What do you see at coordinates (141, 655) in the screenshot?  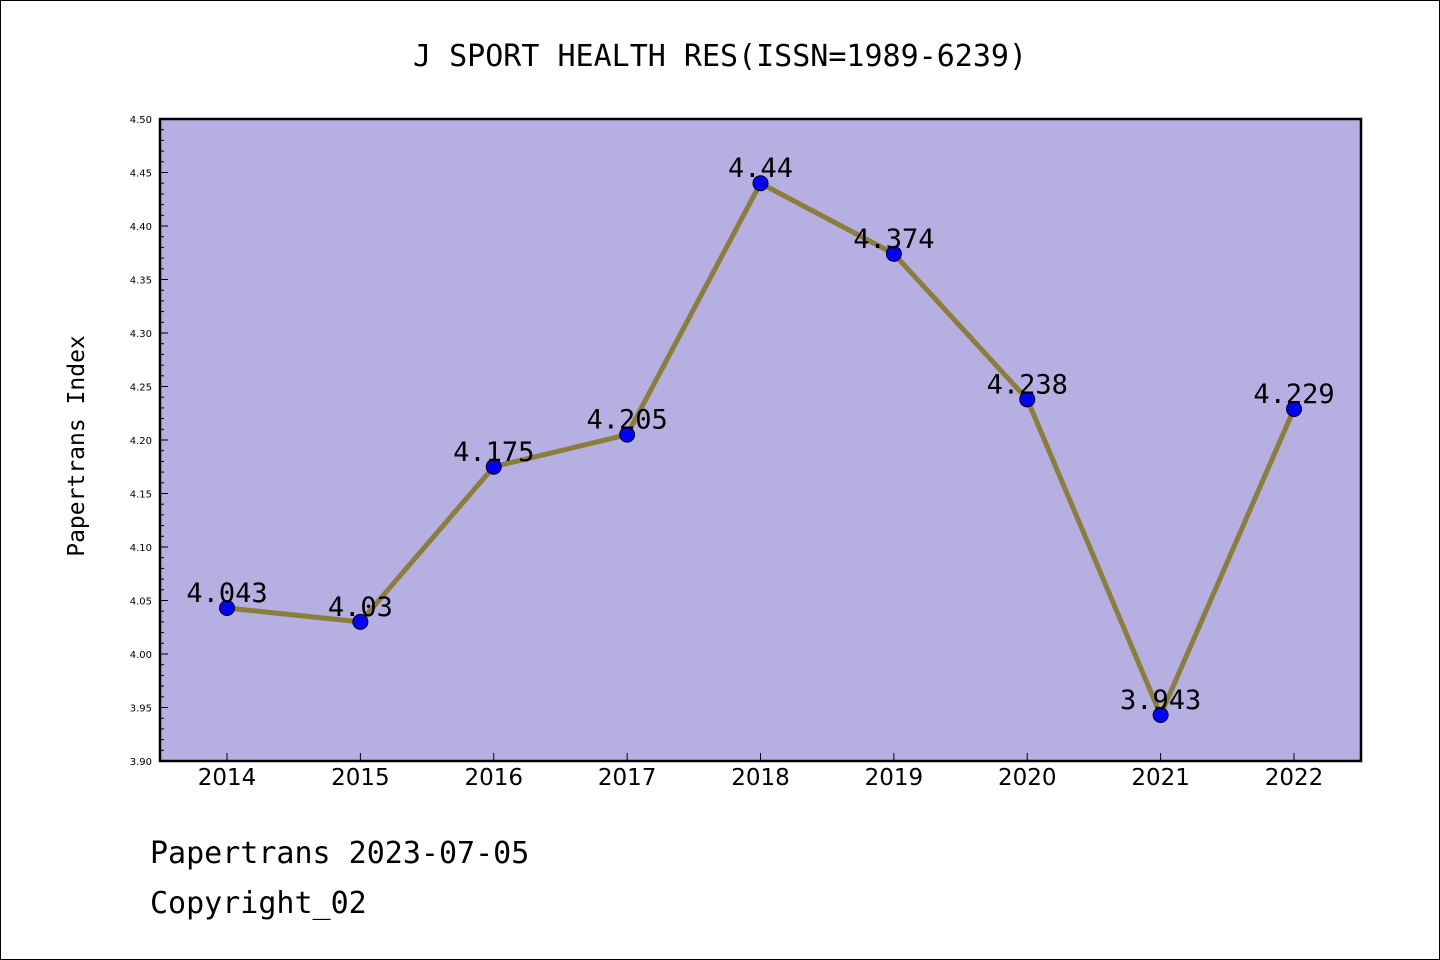 I see `y-tick-label: 4.00` at bounding box center [141, 655].